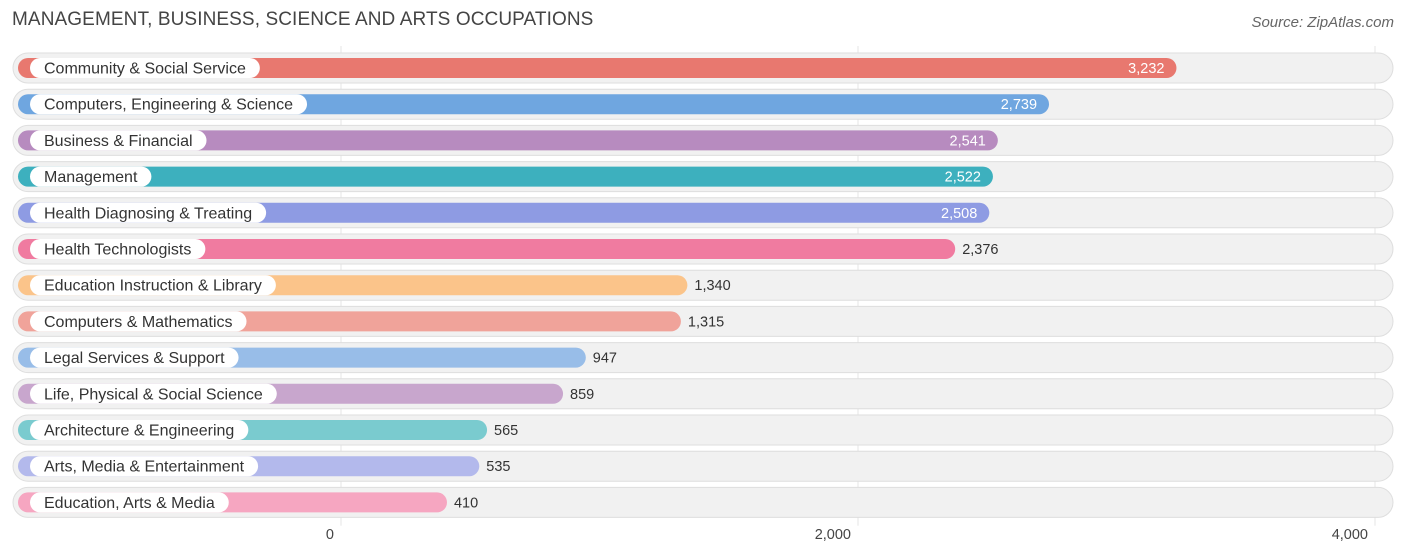 Image resolution: width=1406 pixels, height=558 pixels. I want to click on bar-value-label: 1,315, so click(706, 322).